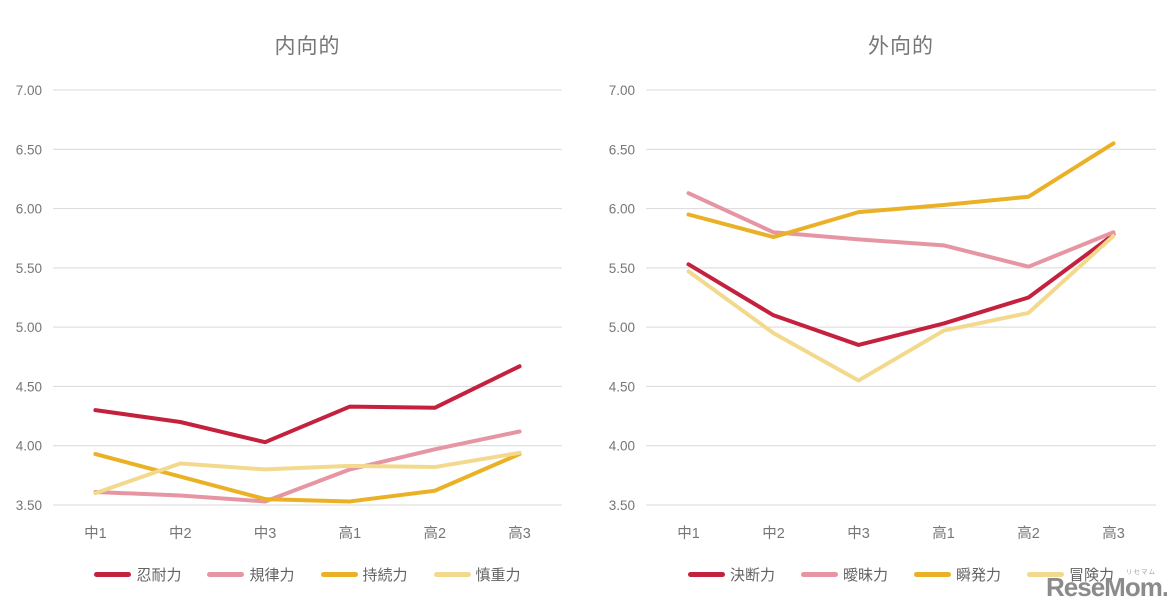 The height and width of the screenshot is (611, 1167). I want to click on series-line-quickness, so click(901, 190).